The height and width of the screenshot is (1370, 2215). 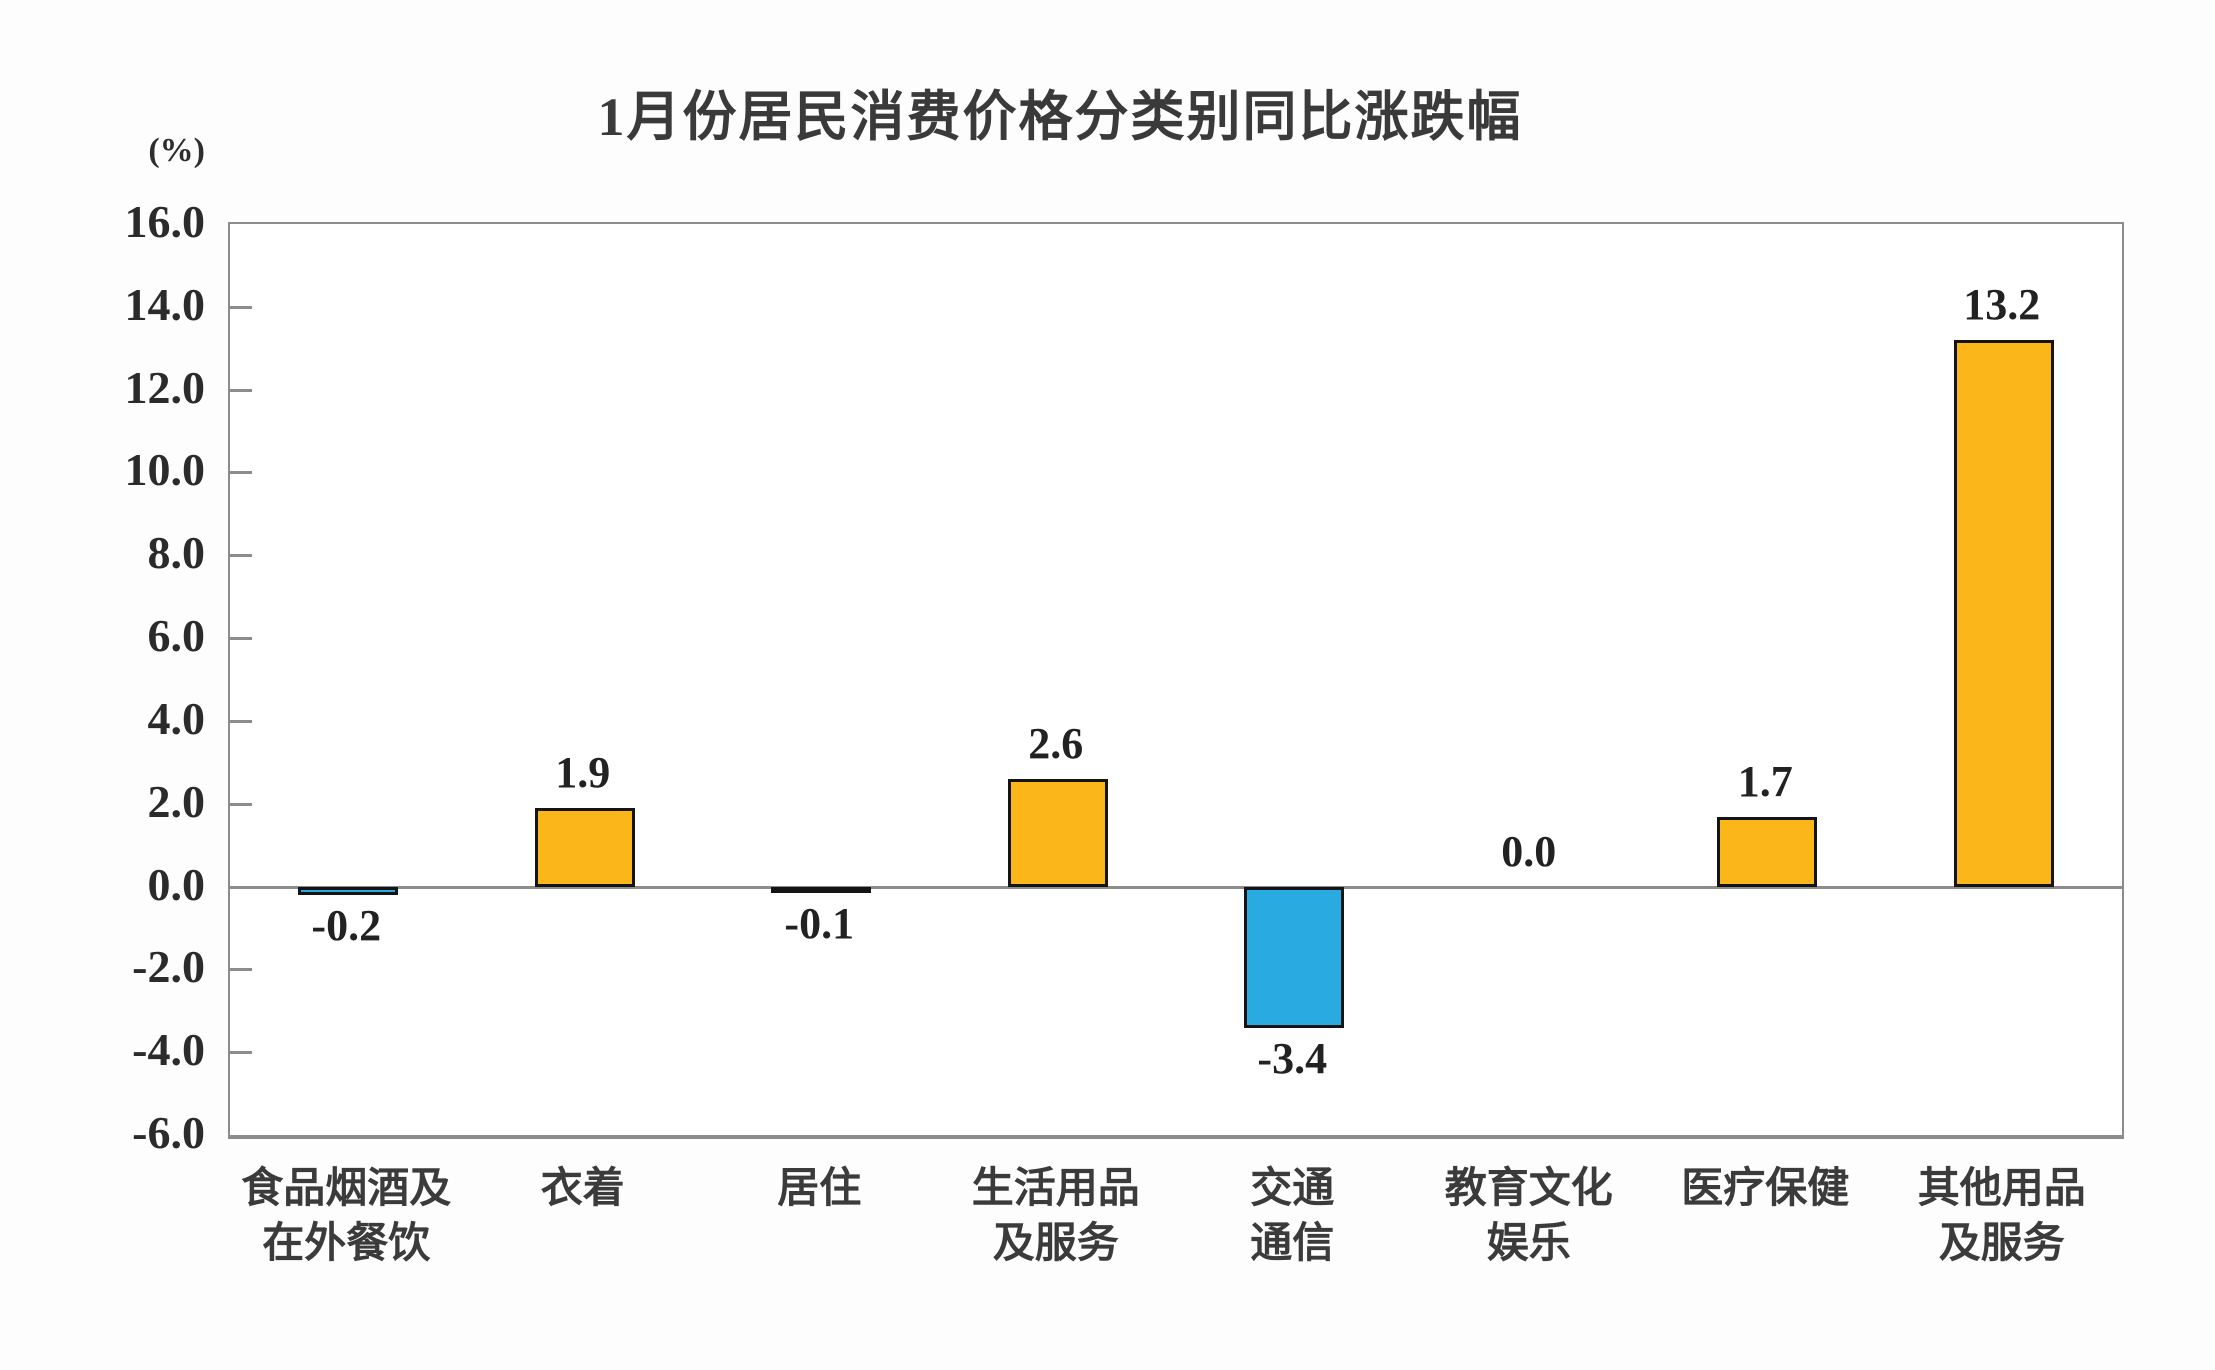 I want to click on y-axis-unit-label: (%), so click(x=176, y=150).